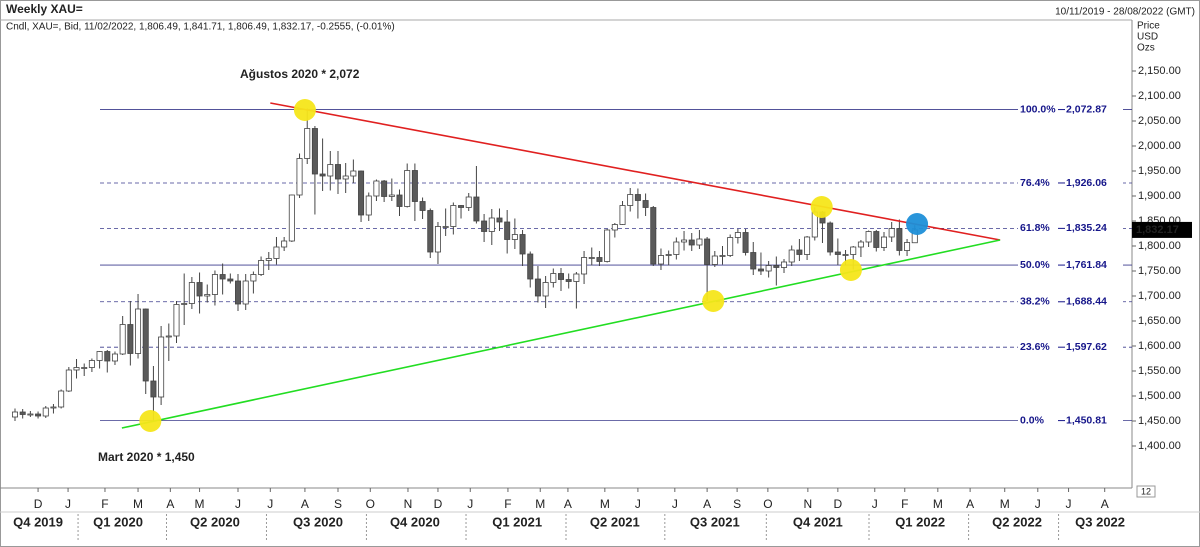 The image size is (1200, 547). What do you see at coordinates (38, 504) in the screenshot?
I see `x-tick-label: D` at bounding box center [38, 504].